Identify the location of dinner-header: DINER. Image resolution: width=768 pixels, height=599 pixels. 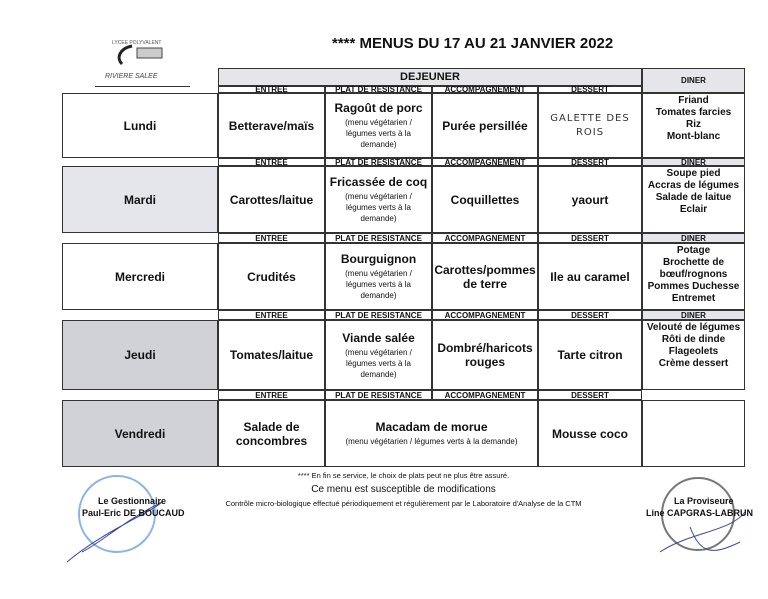
(693, 80).